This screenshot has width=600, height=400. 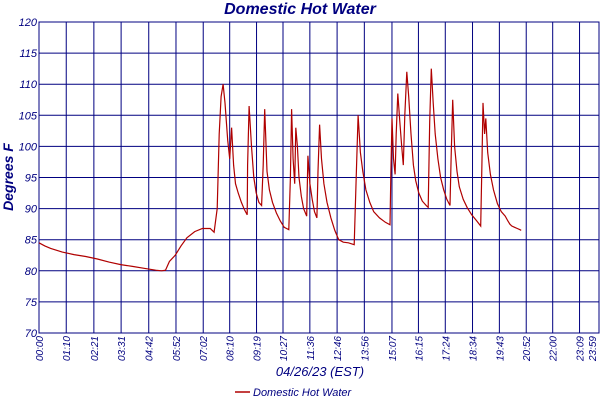 I want to click on y-tick-label: 95, so click(x=31, y=179).